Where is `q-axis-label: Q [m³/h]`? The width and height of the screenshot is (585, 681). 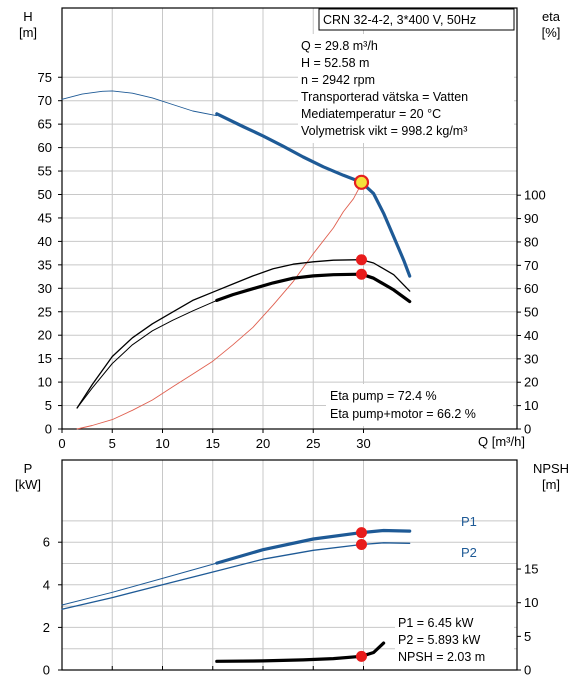
q-axis-label: Q [m³/h] is located at coordinates (501, 441).